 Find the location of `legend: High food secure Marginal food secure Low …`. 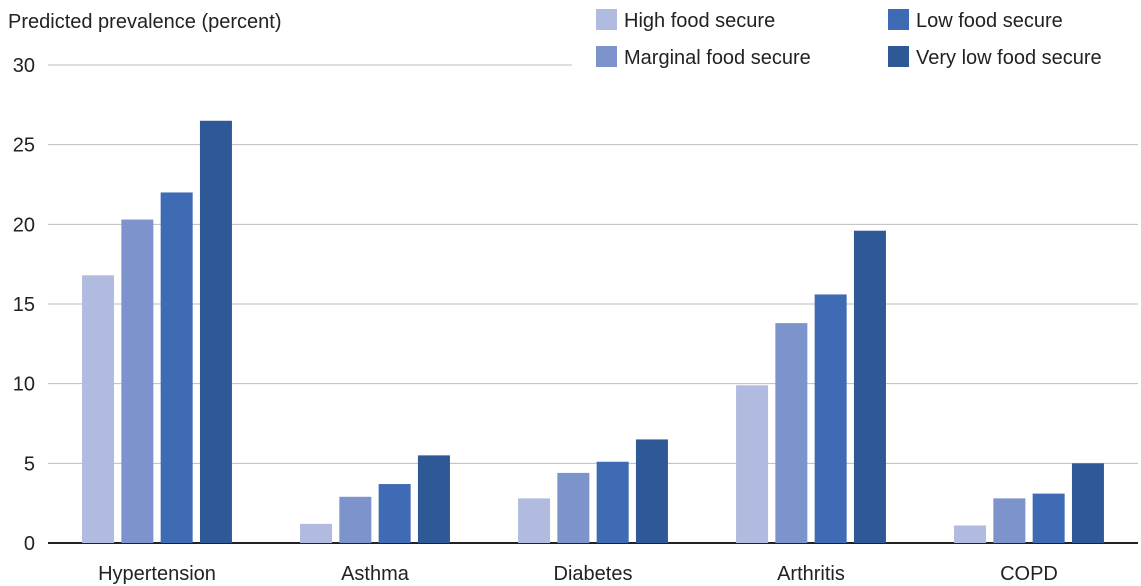

legend: High food secure Marginal food secure Low … is located at coordinates (849, 39).